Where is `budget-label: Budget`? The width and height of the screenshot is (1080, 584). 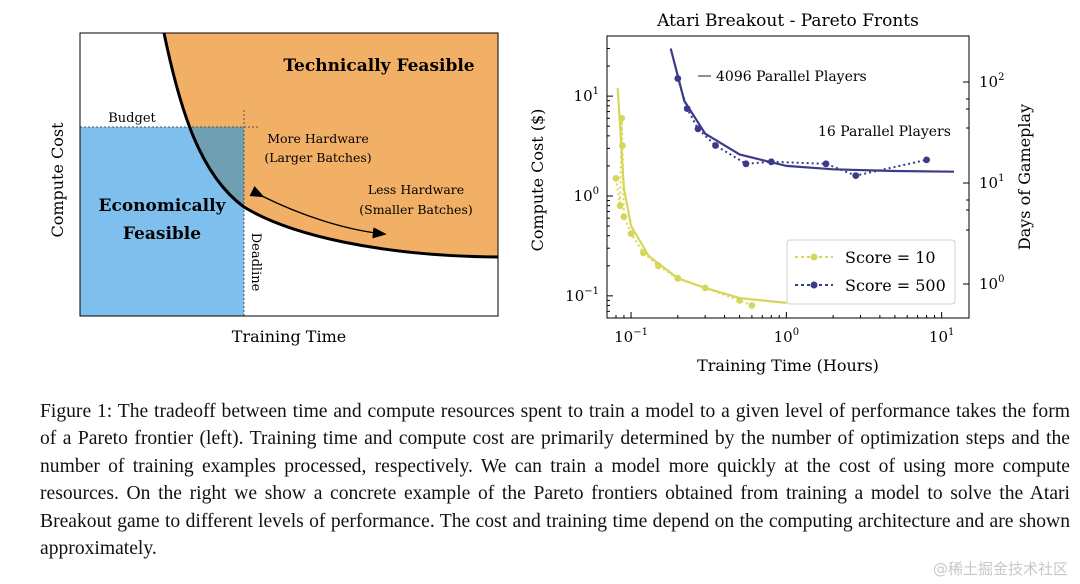 budget-label: Budget is located at coordinates (132, 118).